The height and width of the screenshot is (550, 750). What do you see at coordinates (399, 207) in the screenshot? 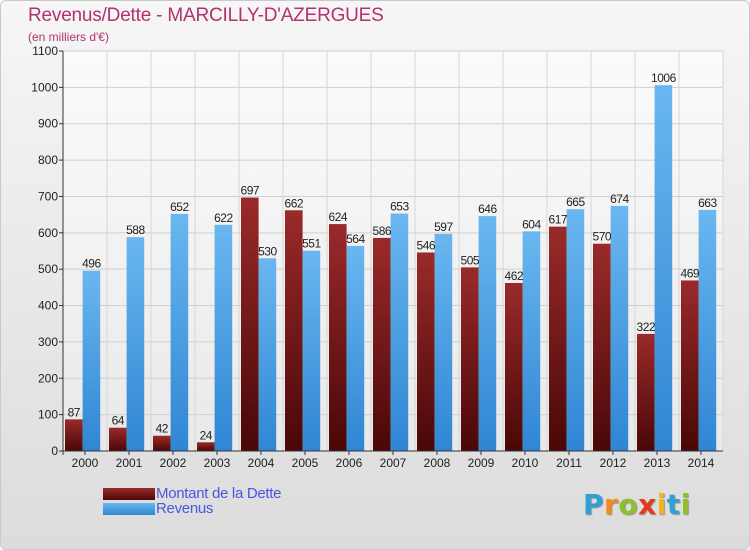
I see `data-label-revenue: 653` at bounding box center [399, 207].